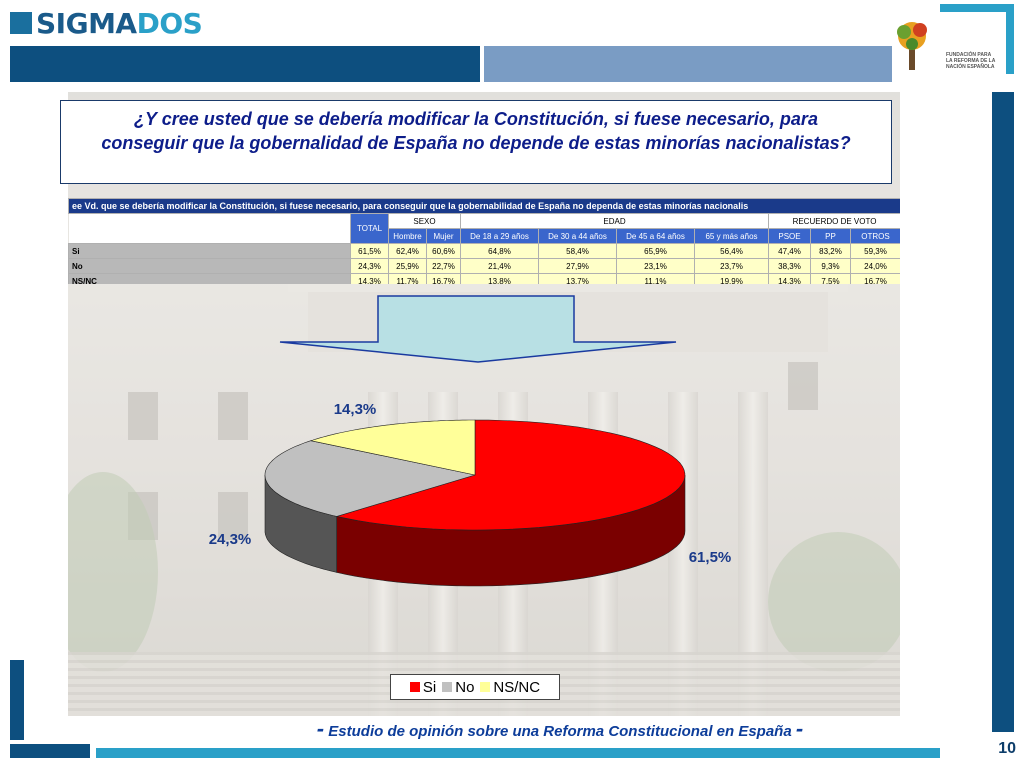 Image resolution: width=1024 pixels, height=768 pixels. I want to click on table-cell: 38,3%, so click(789, 266).